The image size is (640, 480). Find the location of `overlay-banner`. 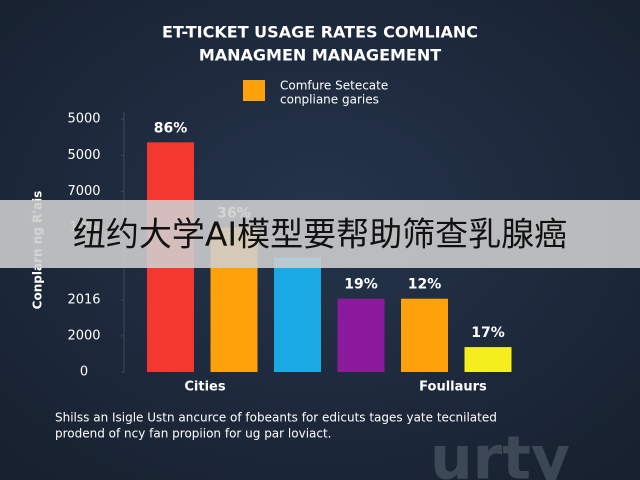

overlay-banner is located at coordinates (320, 234).